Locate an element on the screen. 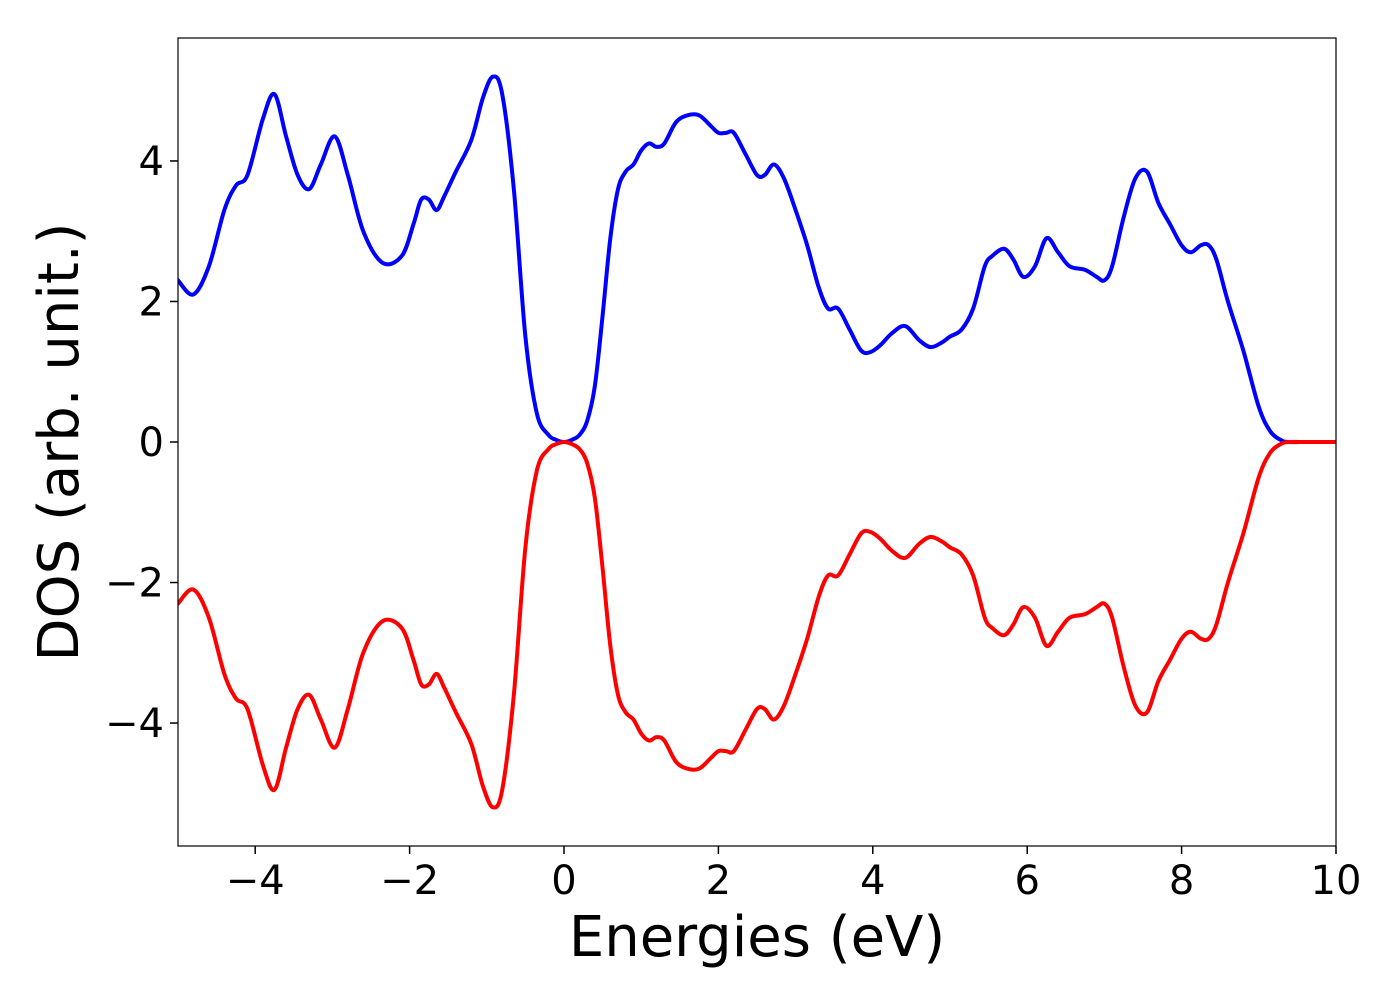 This screenshot has height=1000, width=1400. x-axis-label: Energies (eV) is located at coordinates (757, 937).